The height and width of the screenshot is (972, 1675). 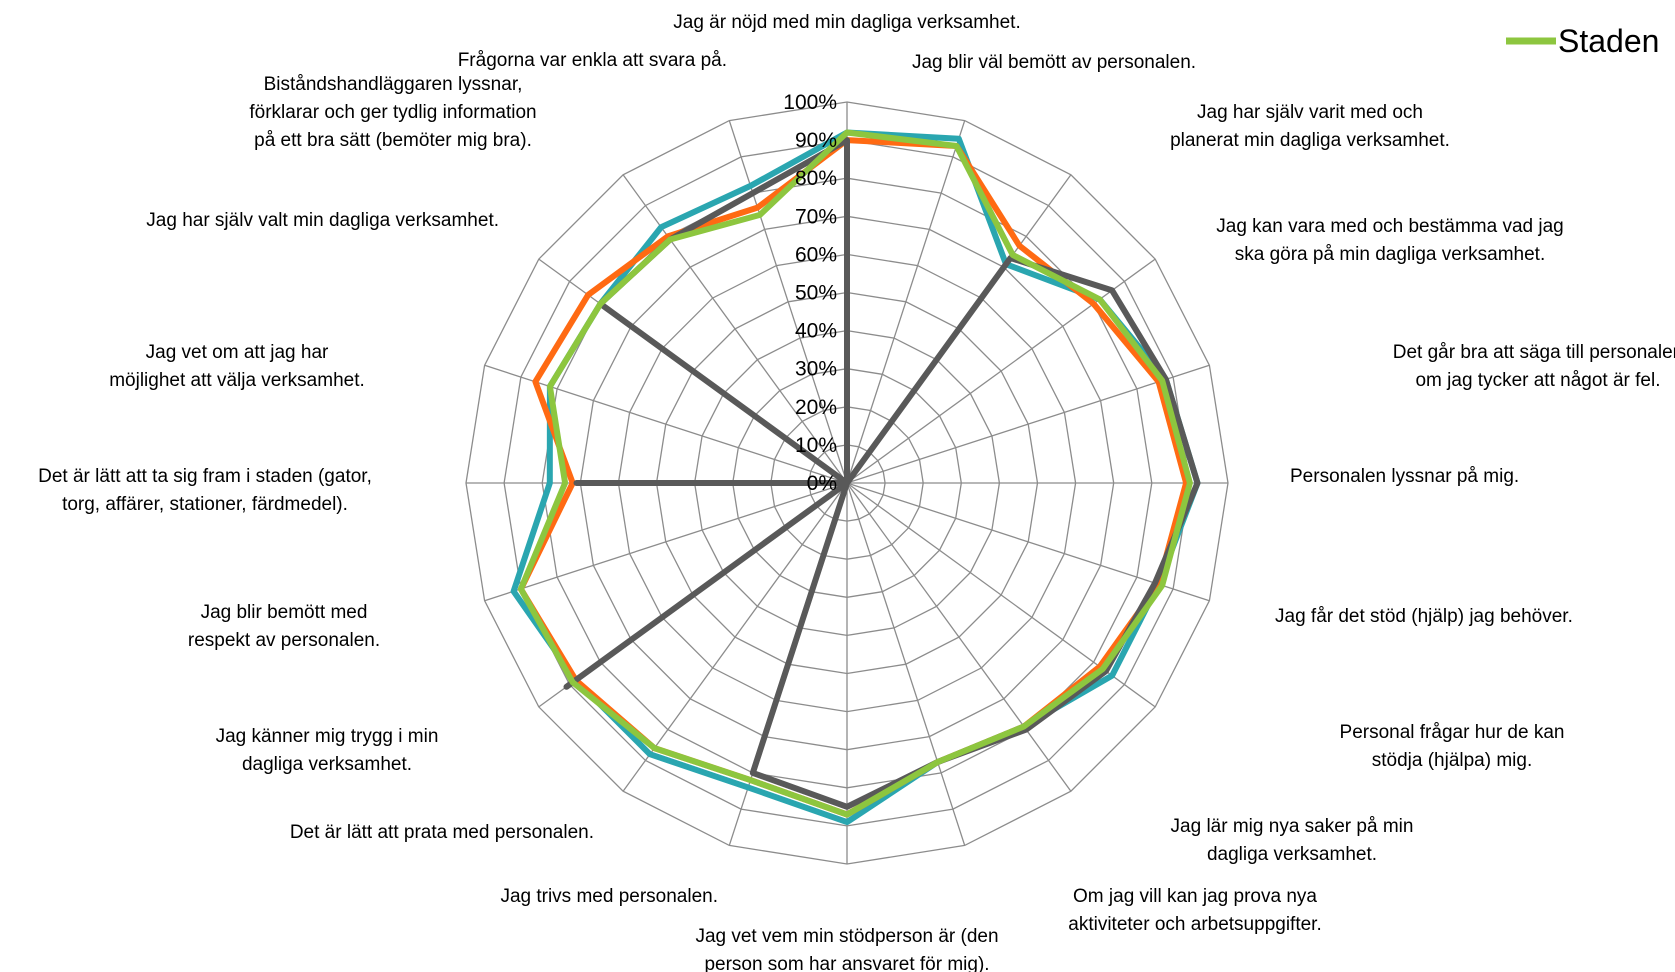 What do you see at coordinates (816, 293) in the screenshot?
I see `tick-label: 50%` at bounding box center [816, 293].